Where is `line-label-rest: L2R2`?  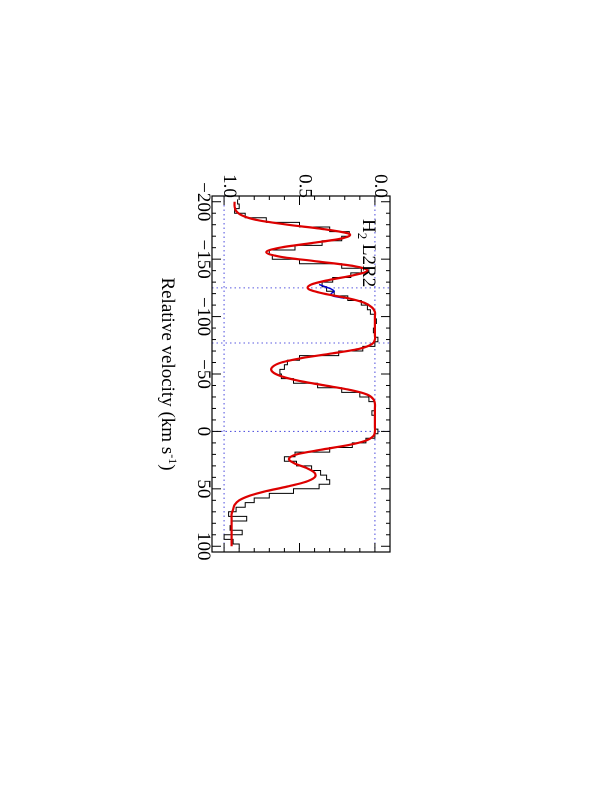
line-label-rest: L2R2 is located at coordinates (368, 263).